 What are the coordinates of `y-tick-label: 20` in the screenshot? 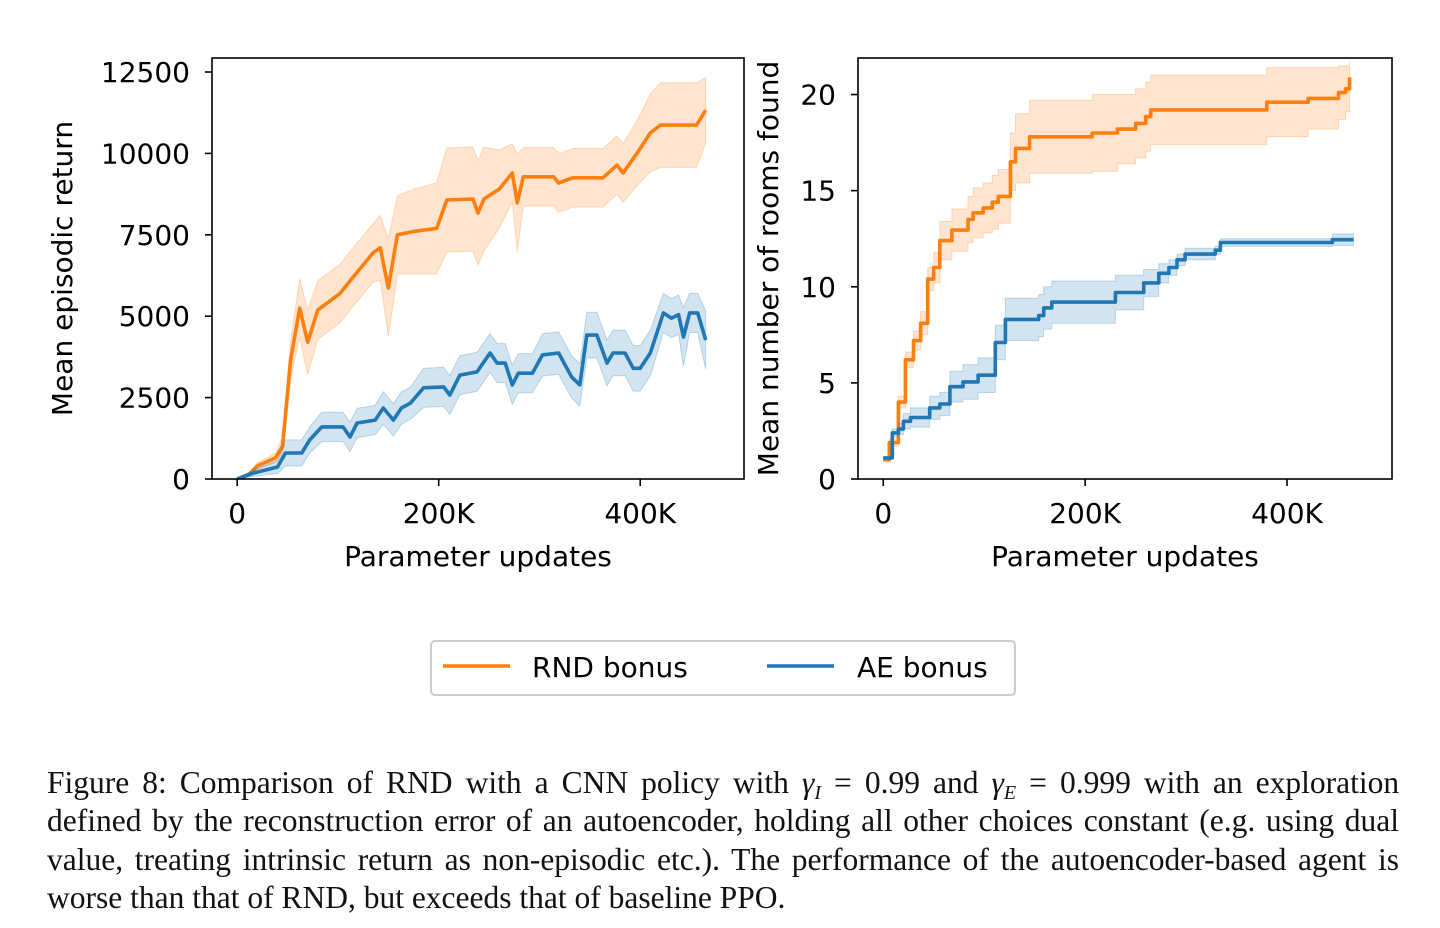 It's located at (818, 95).